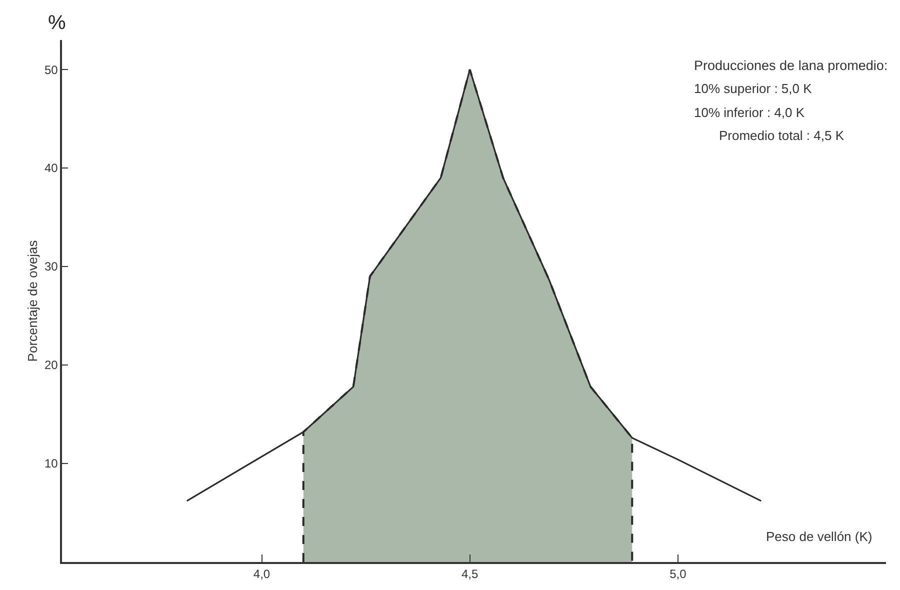 The width and height of the screenshot is (900, 590). Describe the element at coordinates (819, 536) in the screenshot. I see `x-axis-title: Peso de vellón (K)` at that location.